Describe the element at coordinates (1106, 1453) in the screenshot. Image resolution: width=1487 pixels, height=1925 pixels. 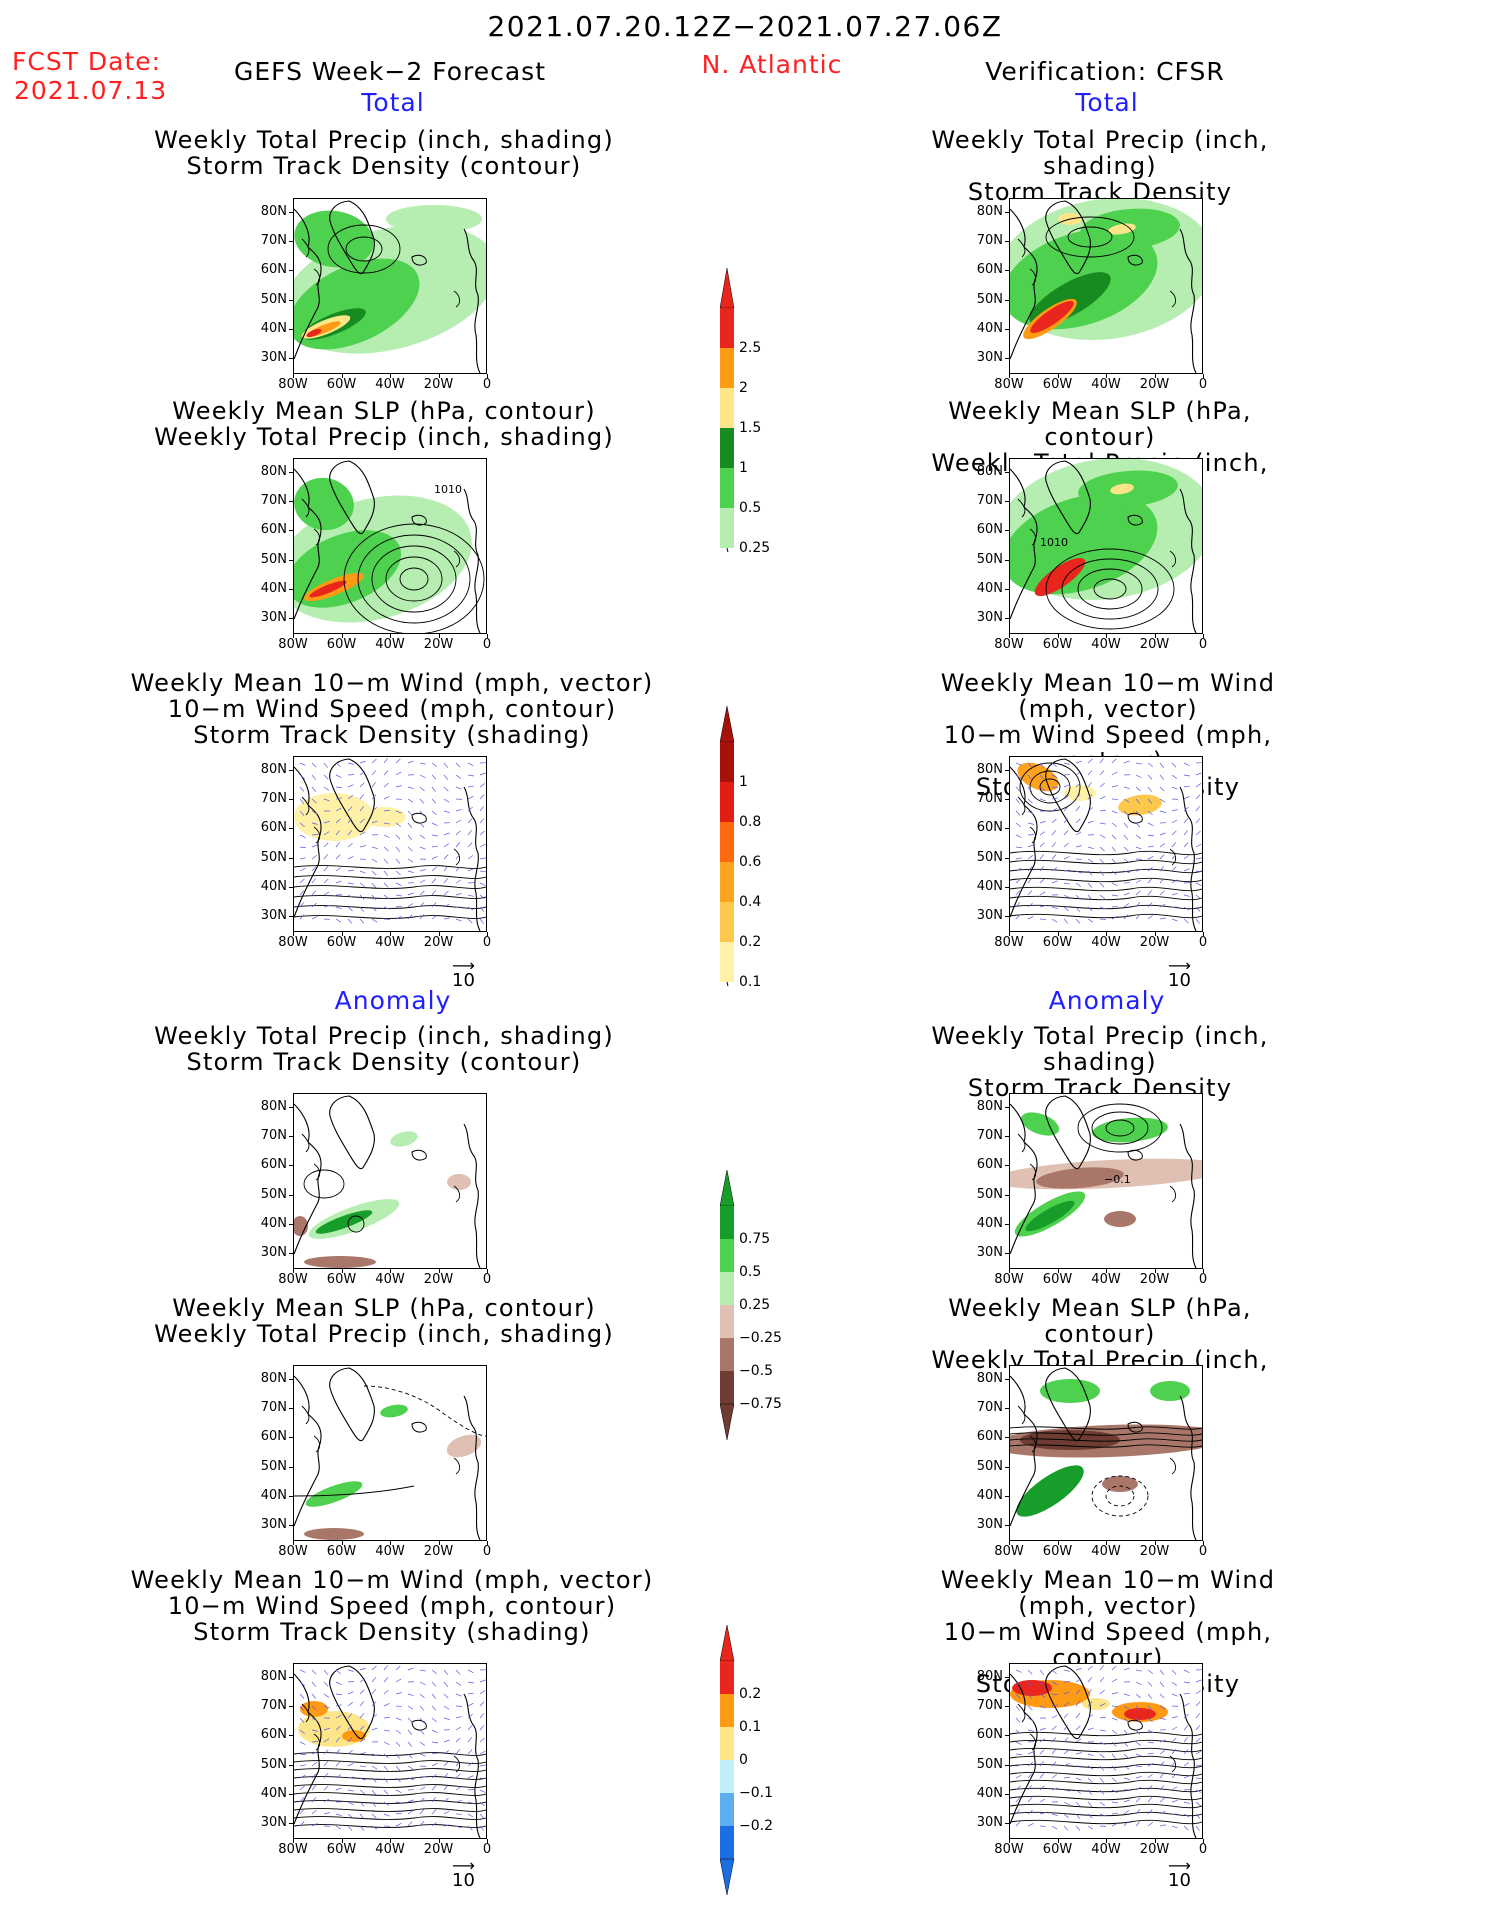
I see `map-cfsr-anom-slp` at that location.